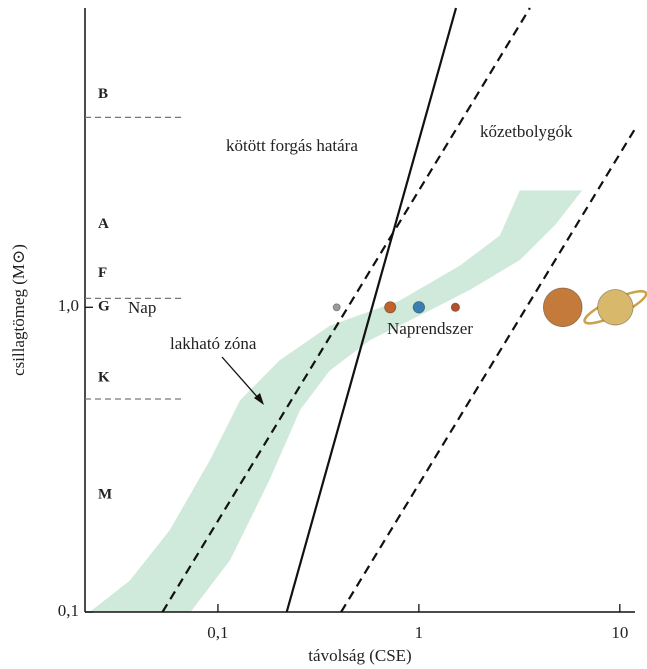  Describe the element at coordinates (430, 328) in the screenshot. I see `annotation: Naprendszer` at that location.